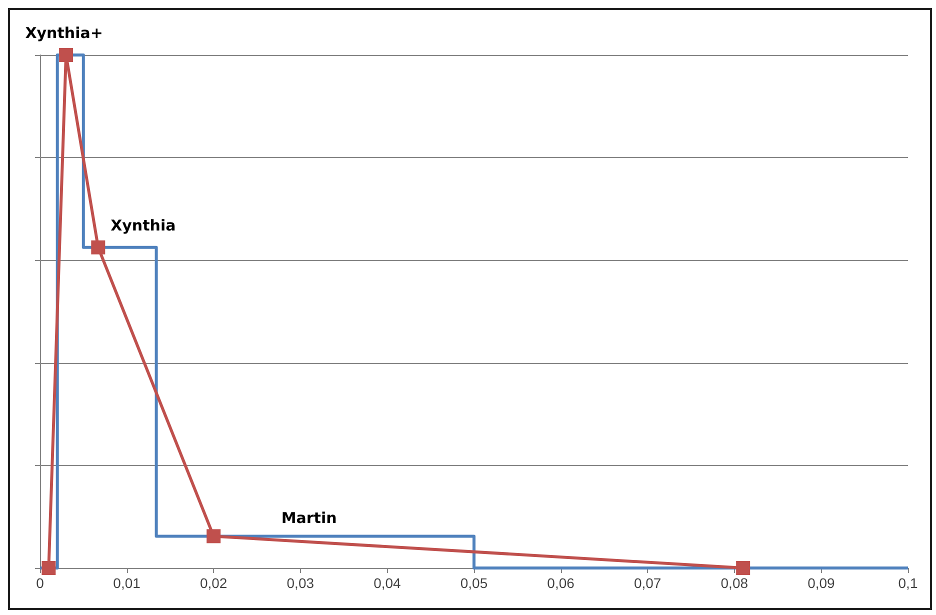 The width and height of the screenshot is (936, 615). I want to click on annotation: Xynthia, so click(143, 225).